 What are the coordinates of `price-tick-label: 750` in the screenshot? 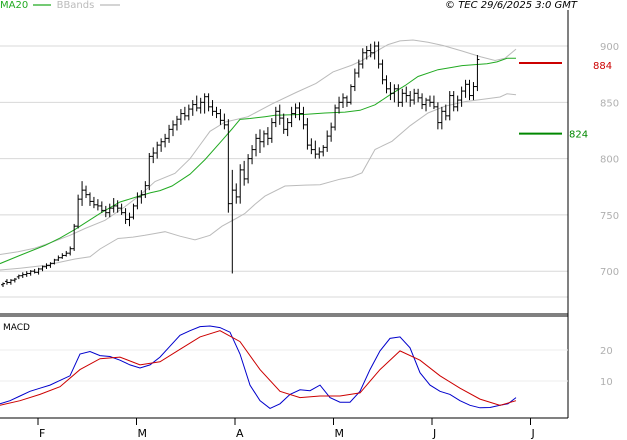 It's located at (609, 216).